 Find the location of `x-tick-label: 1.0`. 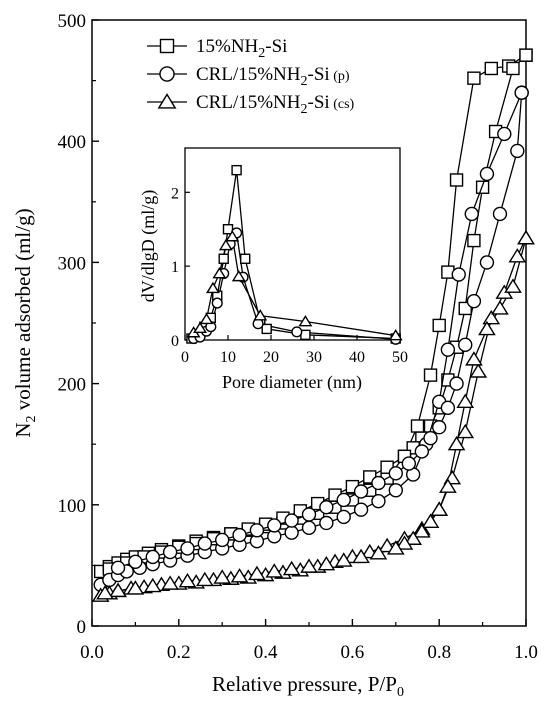

x-tick-label: 1.0 is located at coordinates (526, 652).